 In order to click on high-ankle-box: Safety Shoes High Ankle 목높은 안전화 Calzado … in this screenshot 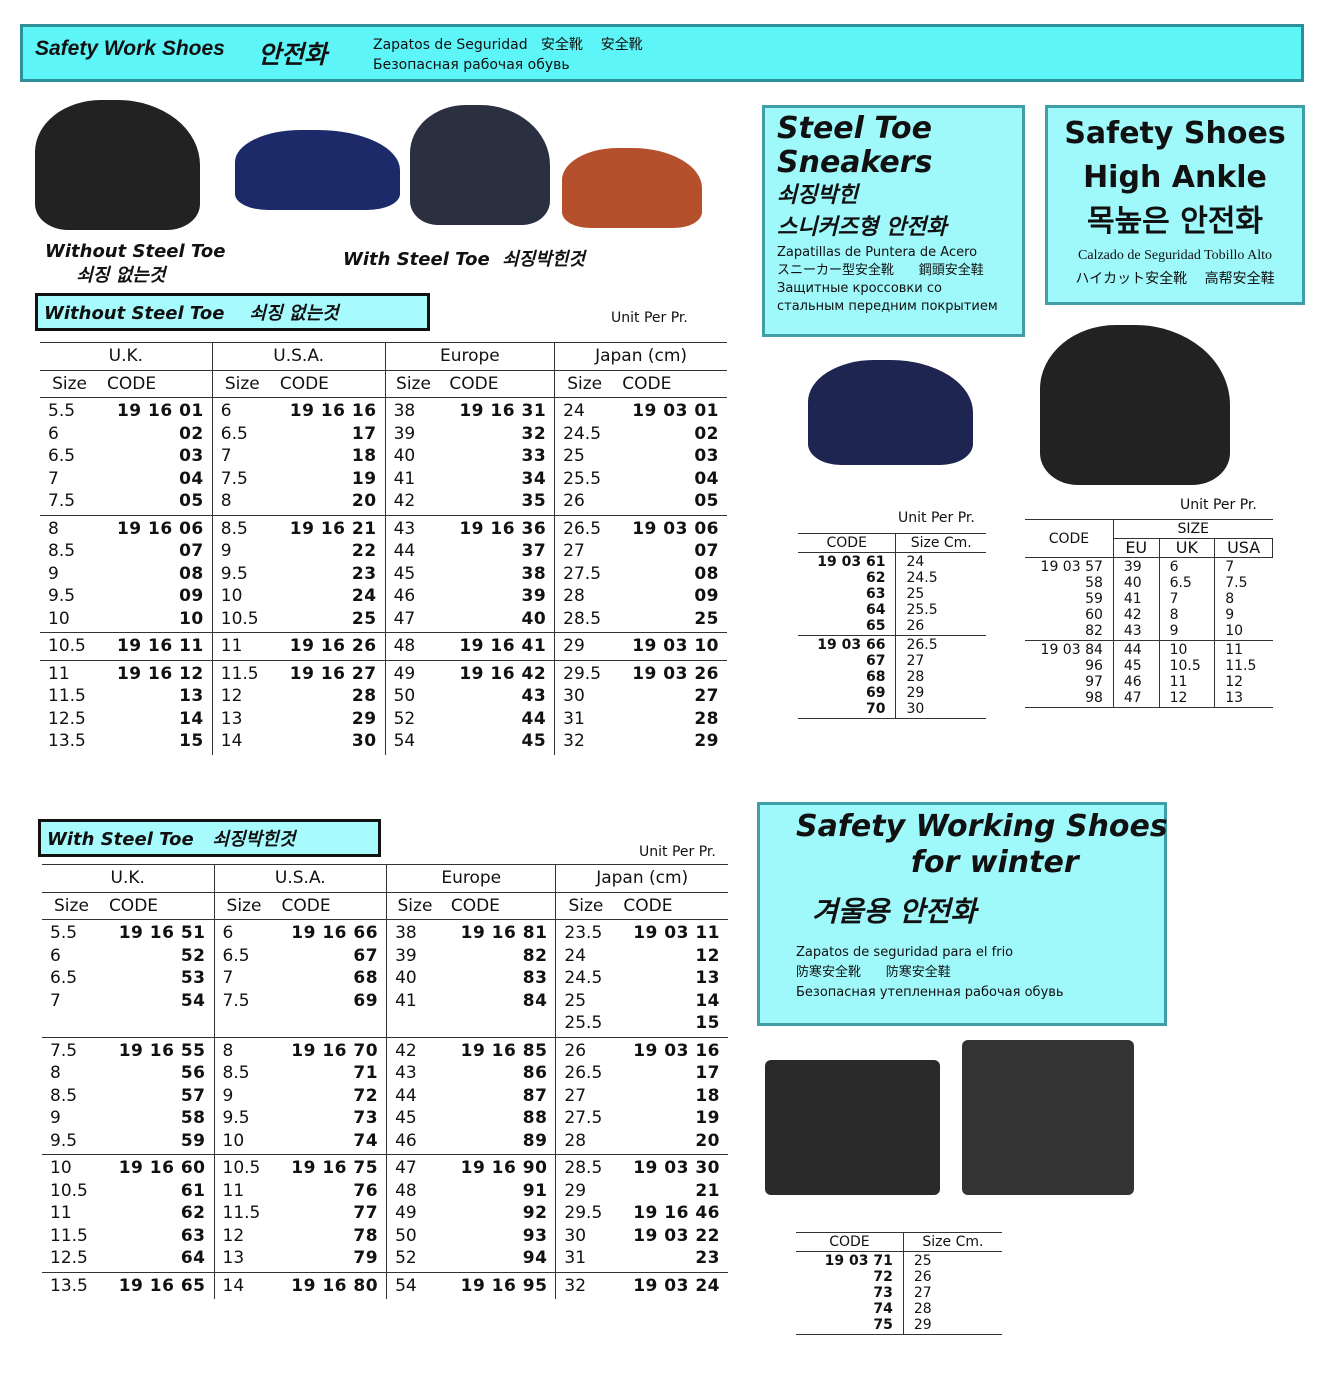, I will do `click(1175, 205)`.